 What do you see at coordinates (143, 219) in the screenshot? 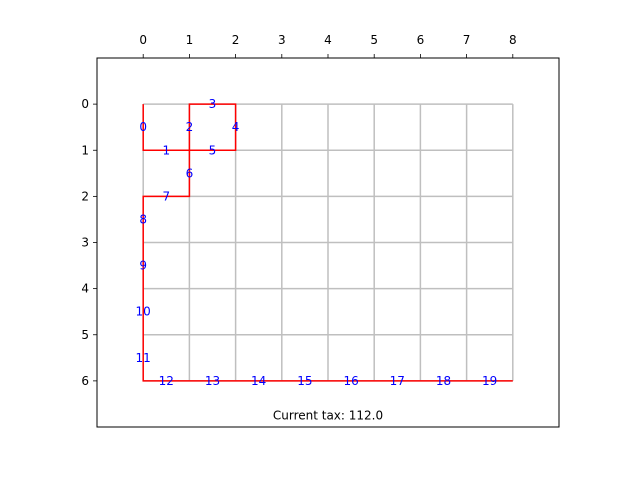
I see `edge-label-8: 8` at bounding box center [143, 219].